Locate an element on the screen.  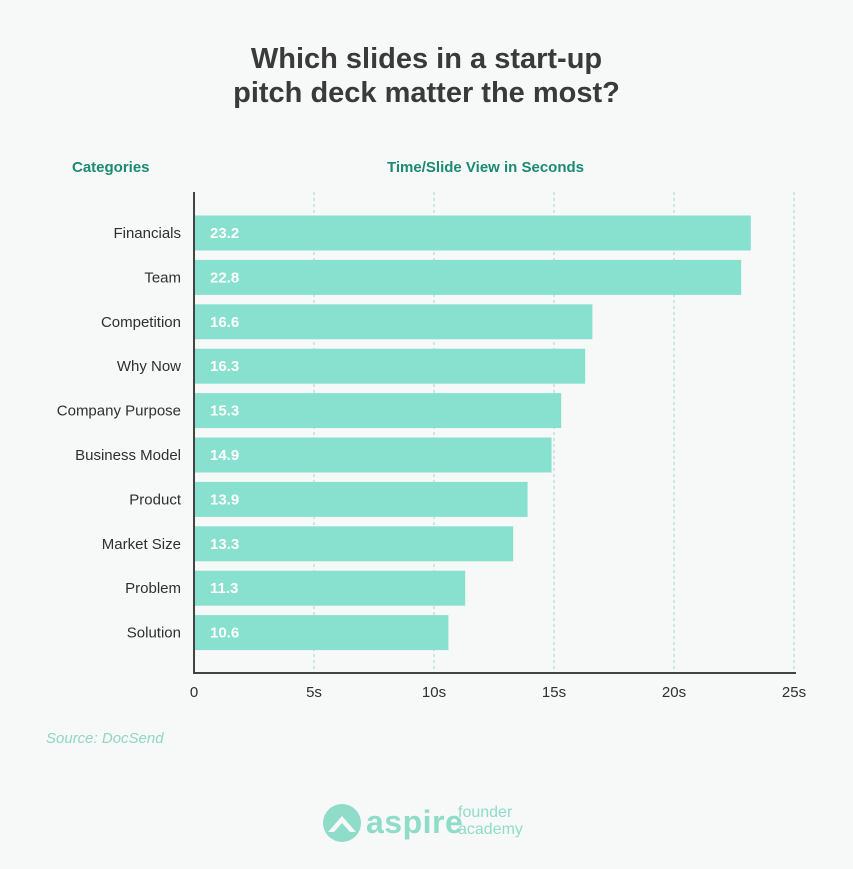
x-tick-label: 5s is located at coordinates (314, 692).